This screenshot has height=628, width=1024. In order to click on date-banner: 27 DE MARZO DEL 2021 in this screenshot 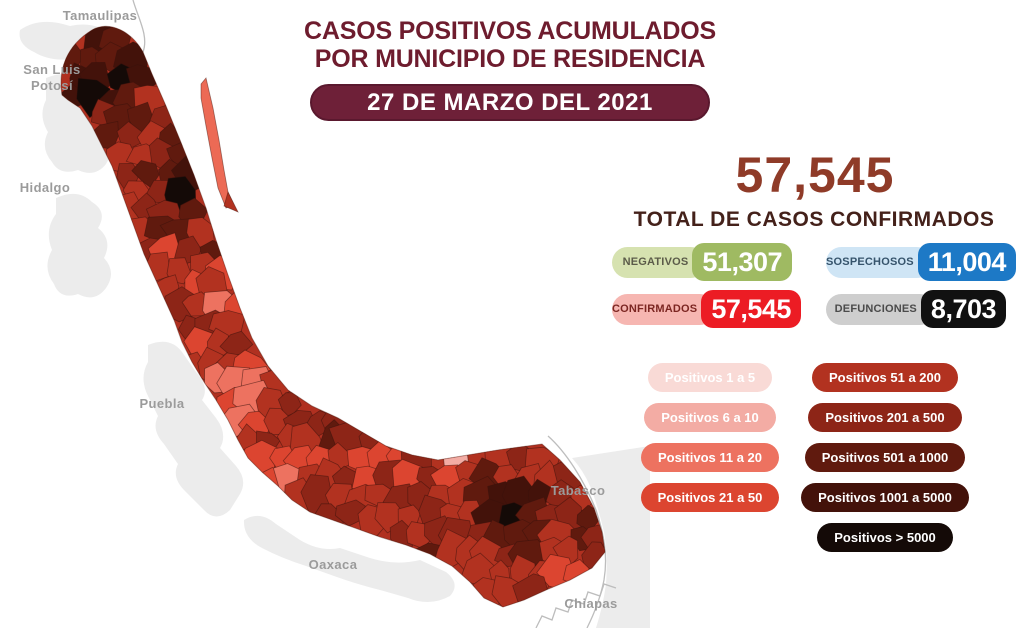, I will do `click(510, 102)`.